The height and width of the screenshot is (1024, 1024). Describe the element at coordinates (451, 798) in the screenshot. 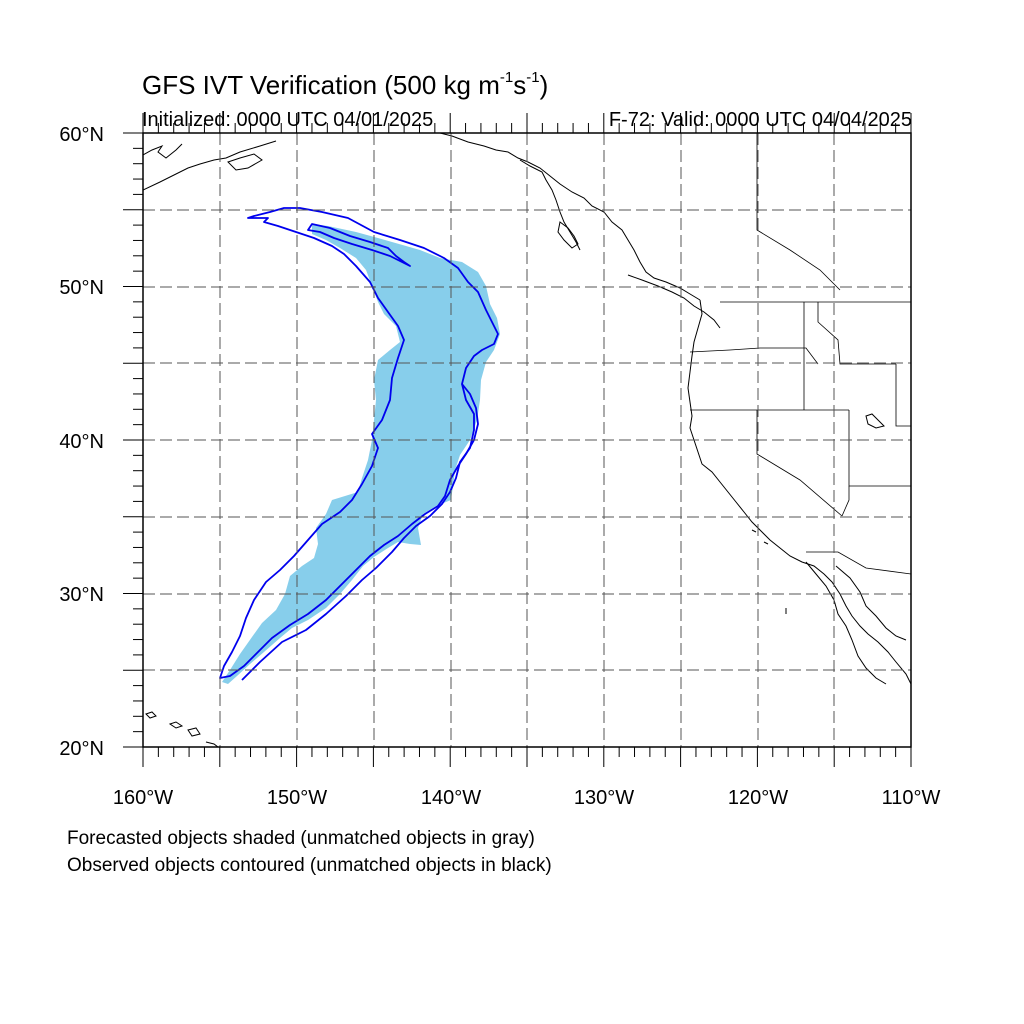

I see `lon-label: 140°W` at that location.